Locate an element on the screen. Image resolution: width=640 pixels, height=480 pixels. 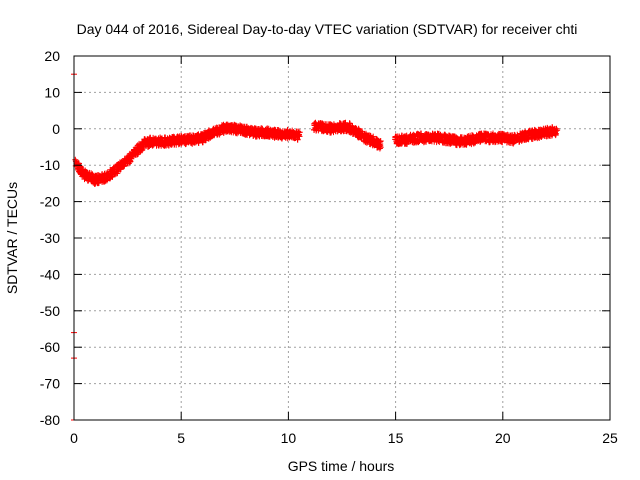
y-axis-label: SDTVAR / TECUs is located at coordinates (12, 238).